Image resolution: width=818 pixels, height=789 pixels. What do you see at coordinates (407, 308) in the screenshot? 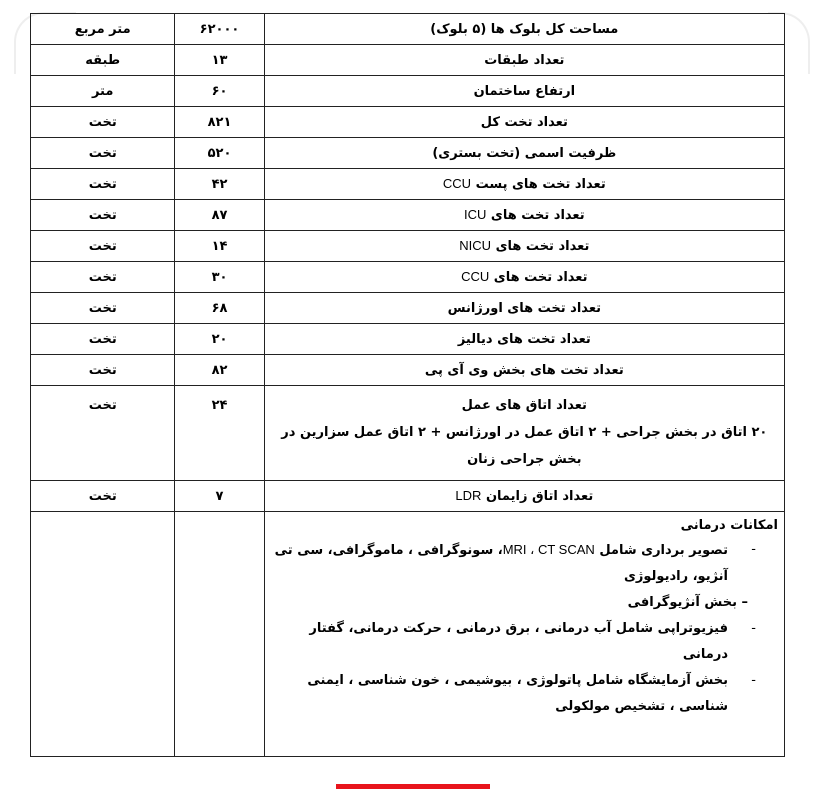
I see `table-row: تعداد تخت های اورژانس ۶۸ تخت` at bounding box center [407, 308].